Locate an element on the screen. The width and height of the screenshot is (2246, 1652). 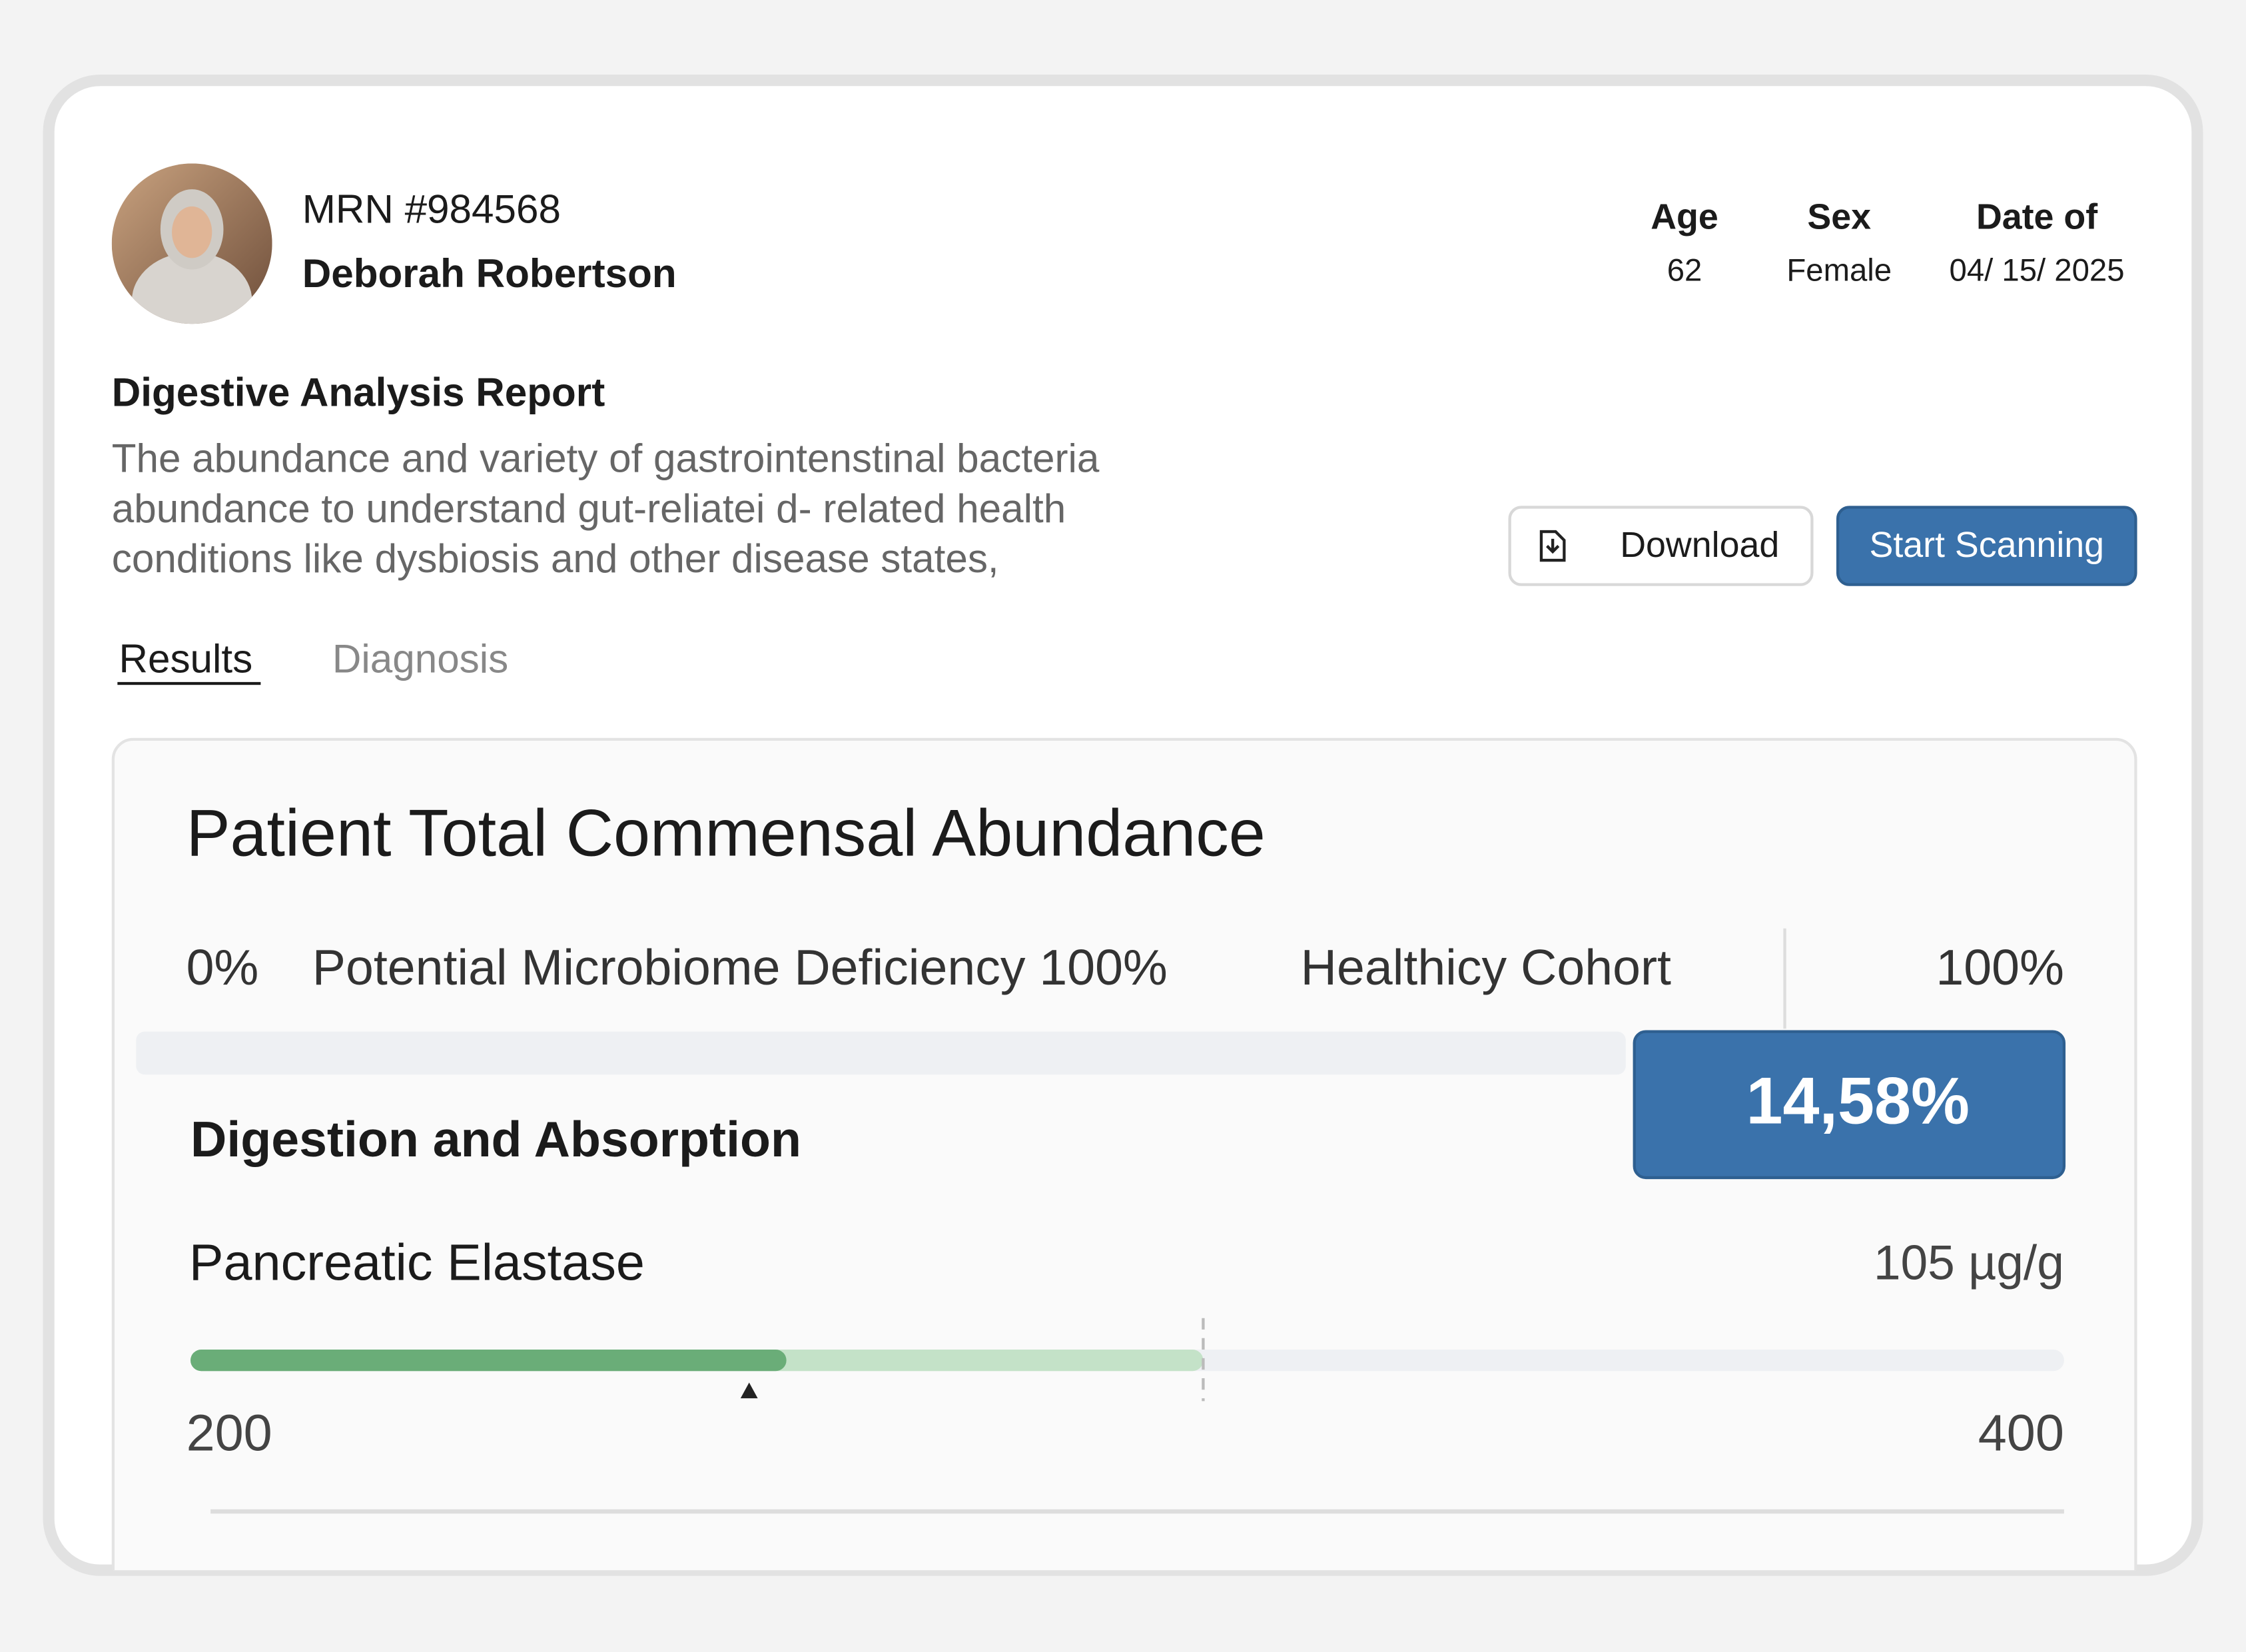
field-value: 62 is located at coordinates (1684, 270).